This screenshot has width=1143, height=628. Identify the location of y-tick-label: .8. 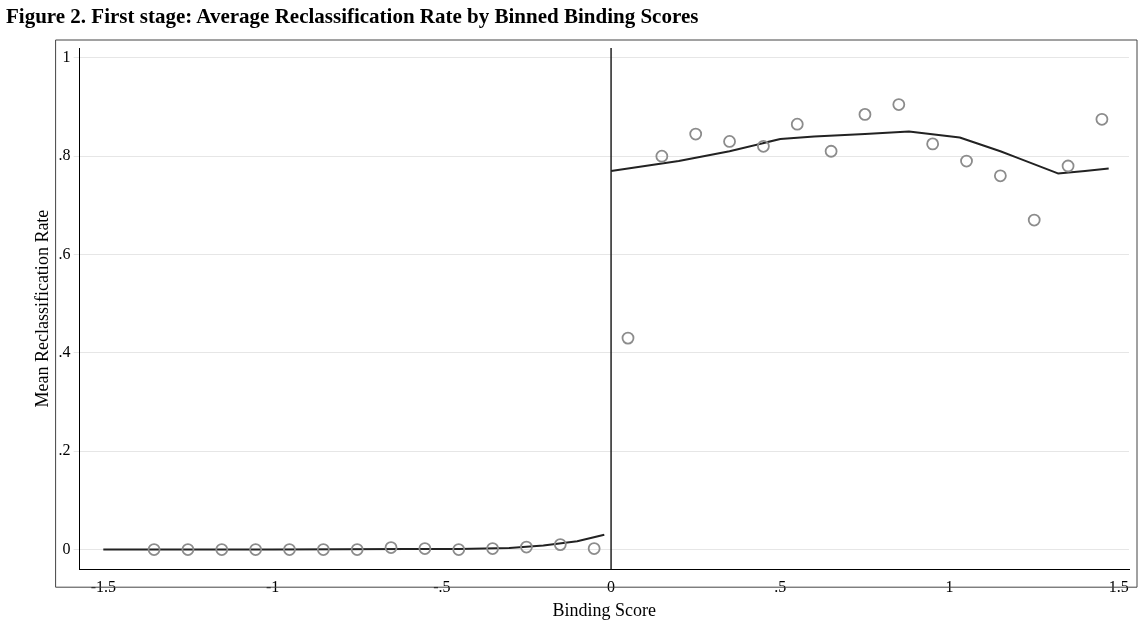
(64, 155).